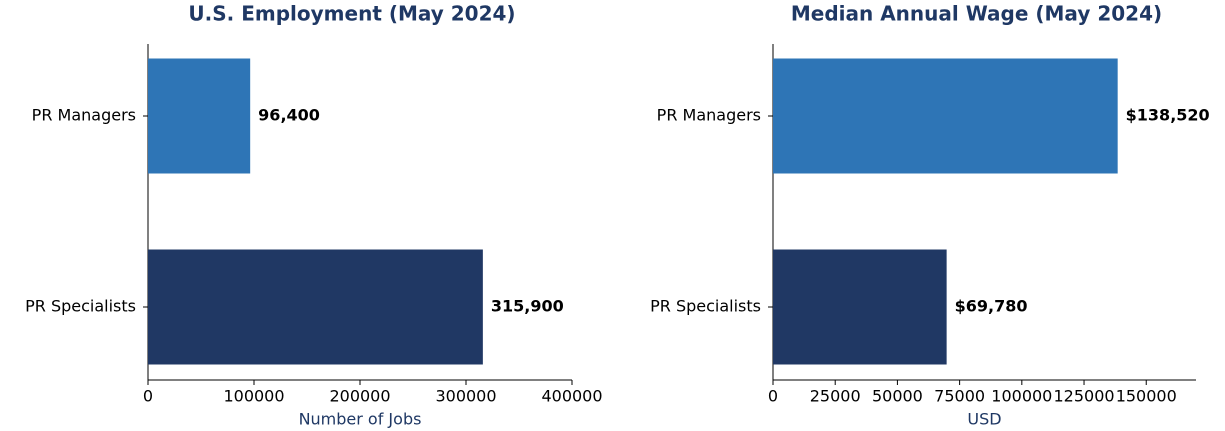 The image size is (1225, 431). Describe the element at coordinates (835, 396) in the screenshot. I see `x-tick-label: 25000` at that location.